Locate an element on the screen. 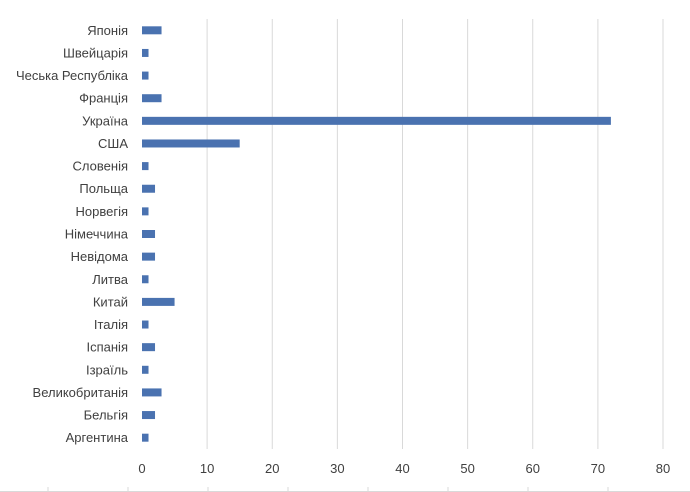 The image size is (690, 492). category-label: Україна is located at coordinates (105, 120).